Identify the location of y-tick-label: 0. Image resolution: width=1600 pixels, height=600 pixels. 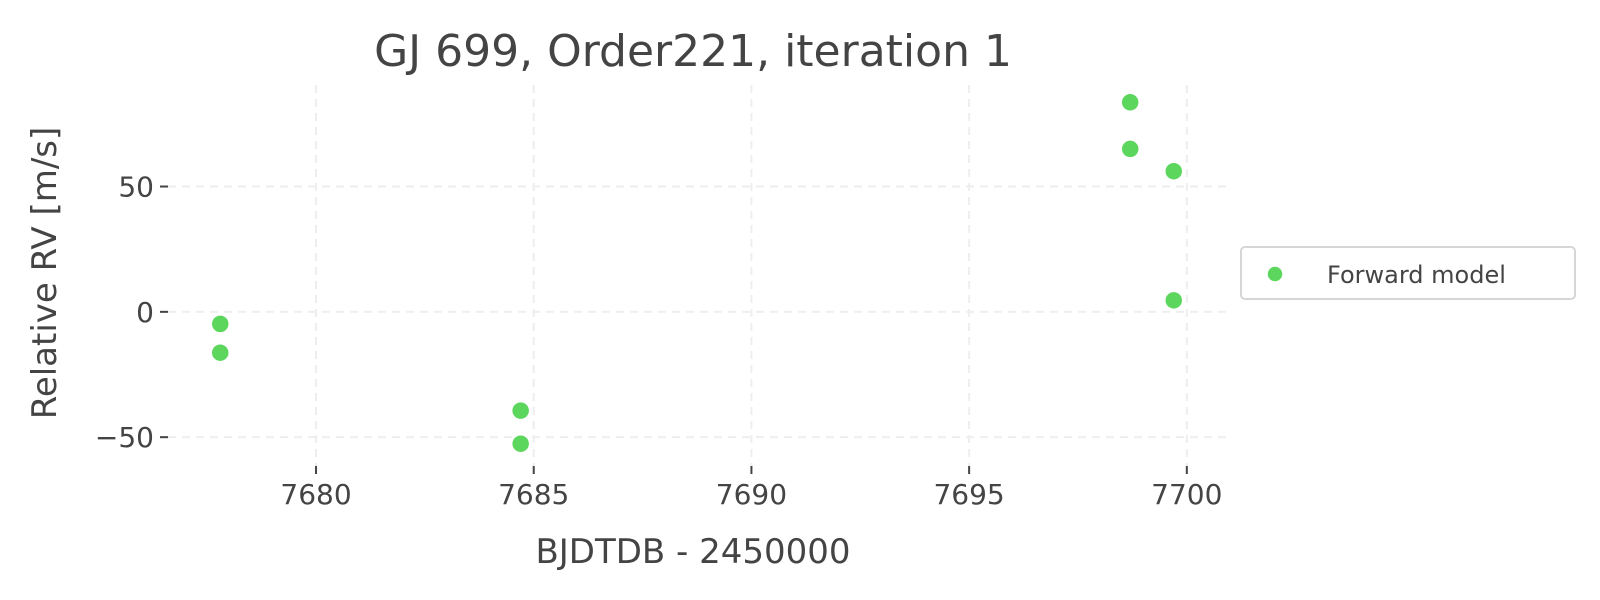
(145, 312).